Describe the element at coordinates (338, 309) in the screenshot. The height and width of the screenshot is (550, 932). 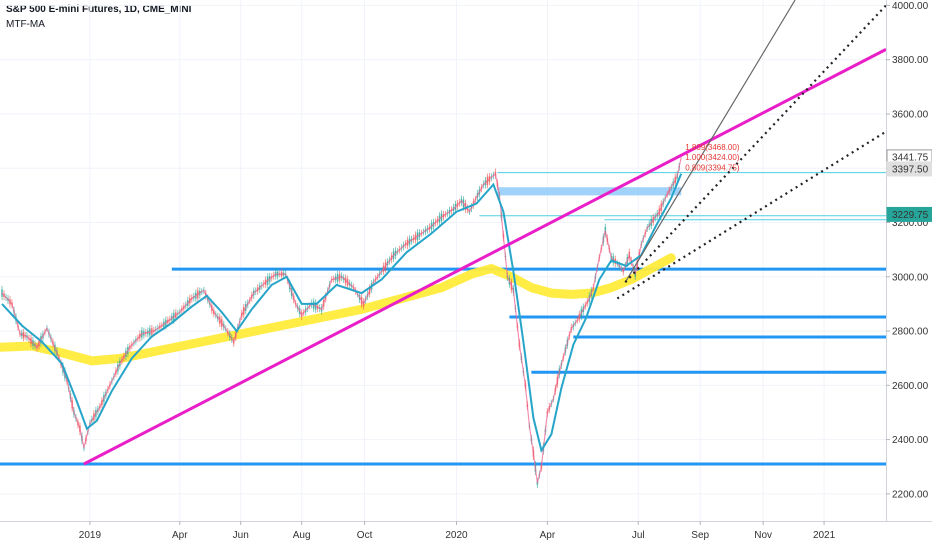
I see `slow-moving-average` at that location.